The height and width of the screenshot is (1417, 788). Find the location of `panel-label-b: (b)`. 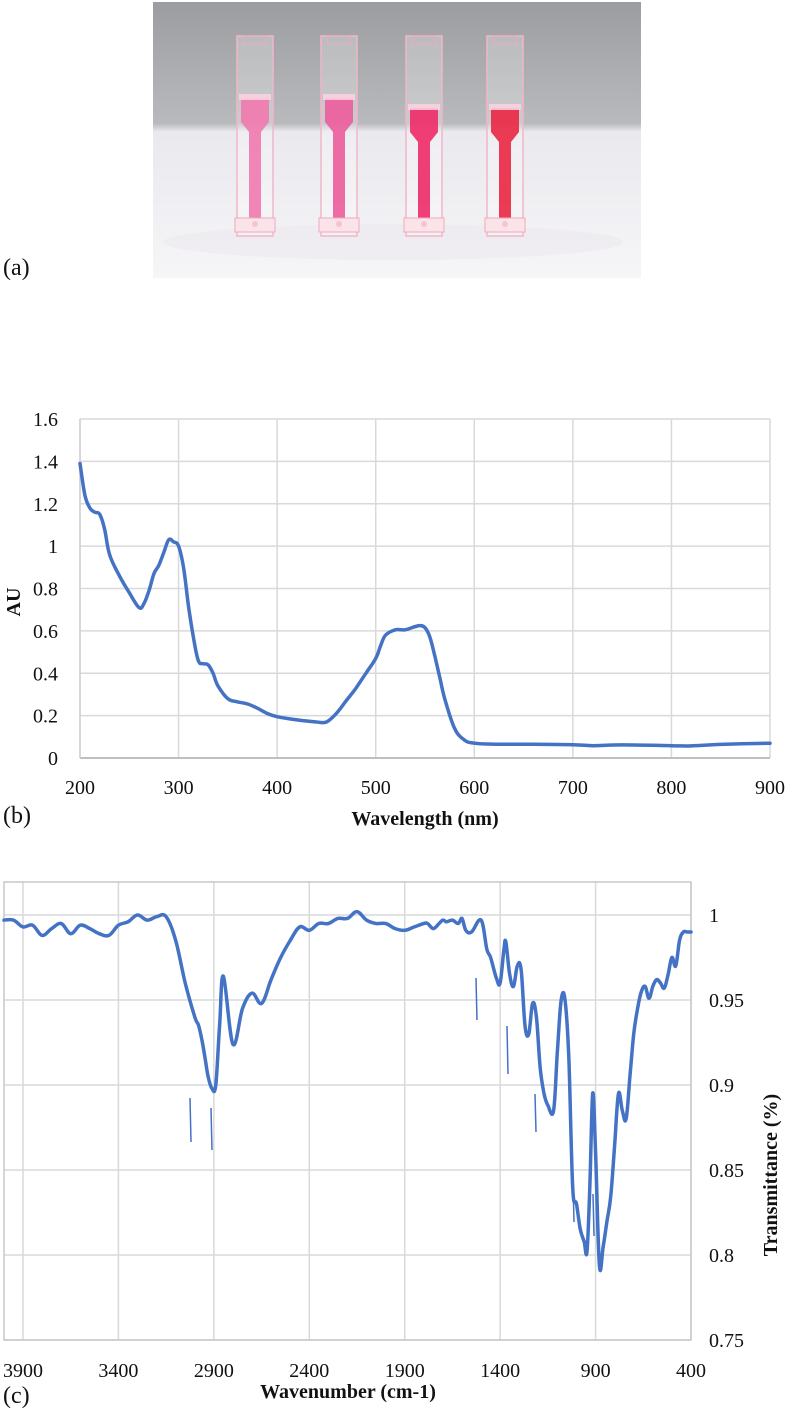

panel-label-b: (b) is located at coordinates (17, 816).